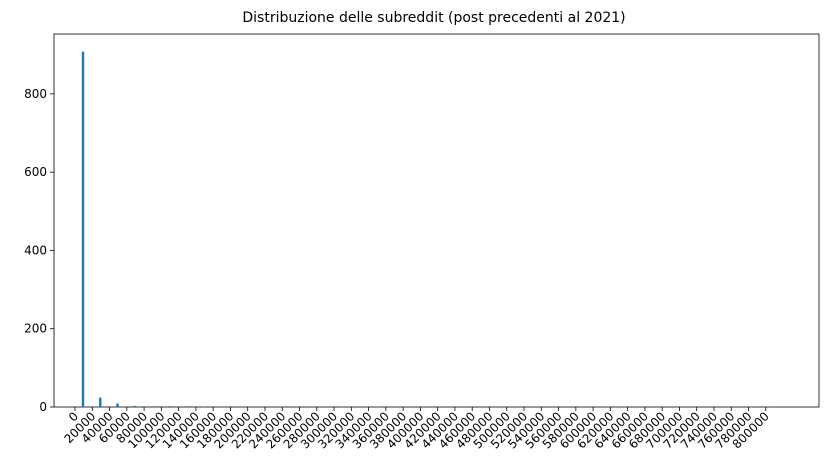 The height and width of the screenshot is (475, 831). I want to click on y-tick-label: 600, so click(35, 172).